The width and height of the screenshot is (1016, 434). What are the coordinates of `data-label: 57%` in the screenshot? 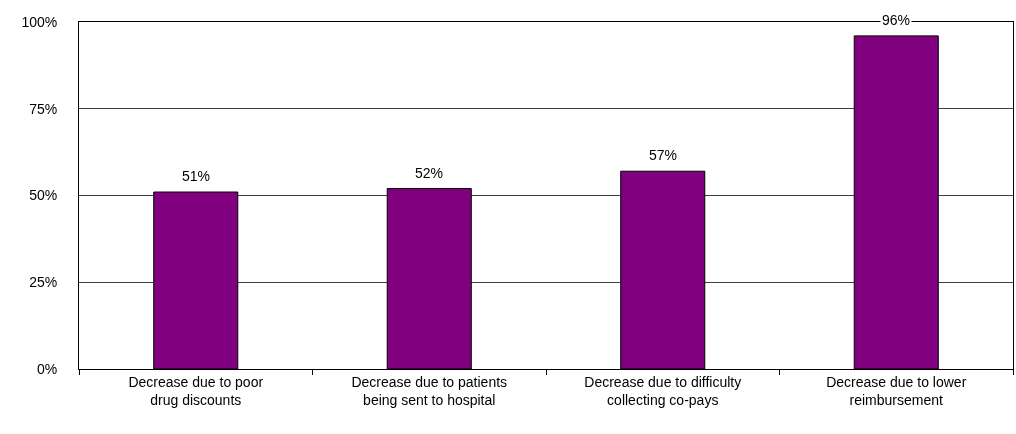 It's located at (663, 155).